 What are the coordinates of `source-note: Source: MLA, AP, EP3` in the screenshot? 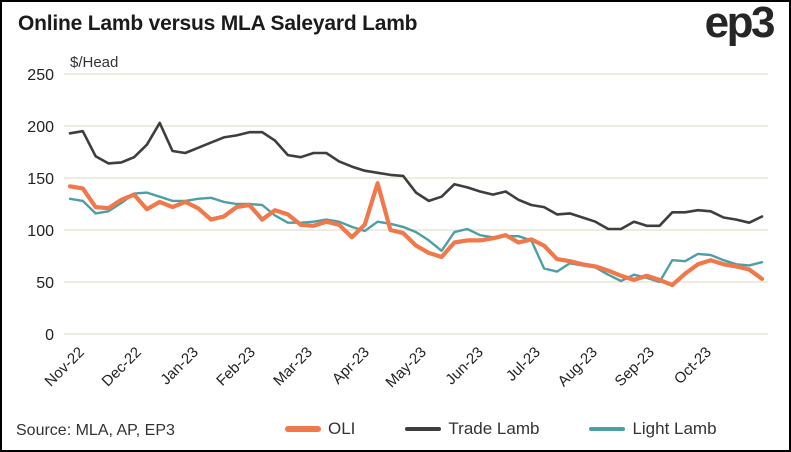 It's located at (95, 430).